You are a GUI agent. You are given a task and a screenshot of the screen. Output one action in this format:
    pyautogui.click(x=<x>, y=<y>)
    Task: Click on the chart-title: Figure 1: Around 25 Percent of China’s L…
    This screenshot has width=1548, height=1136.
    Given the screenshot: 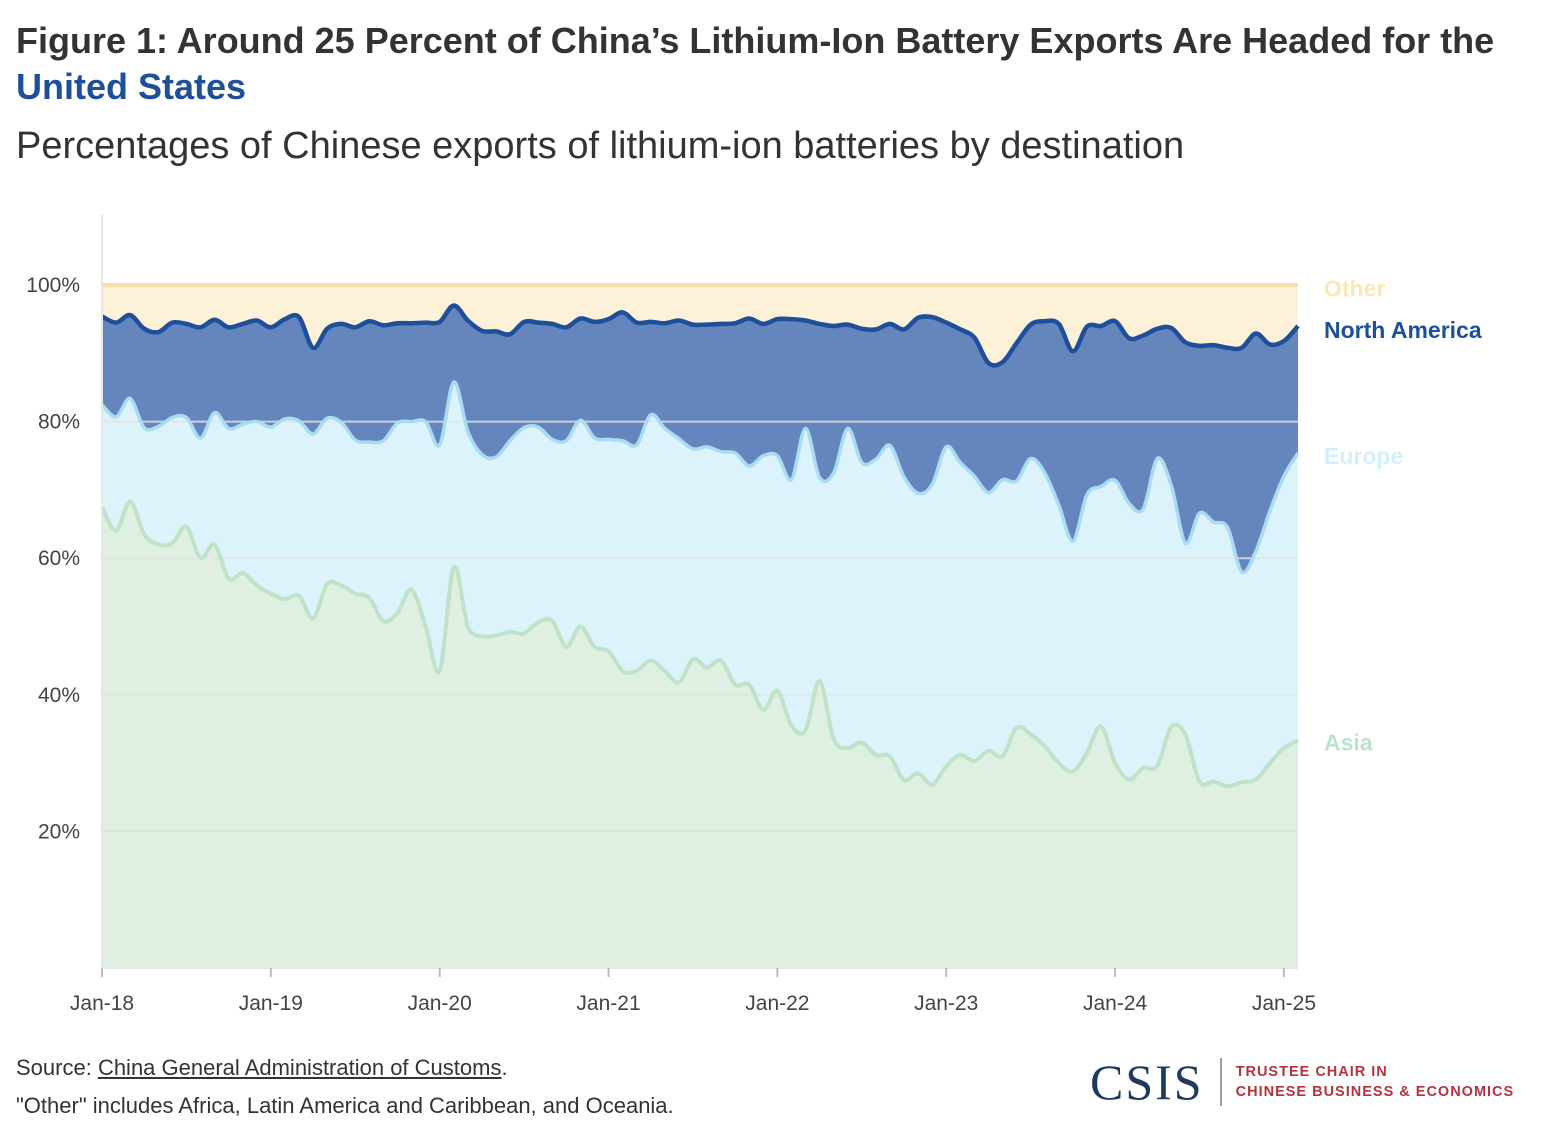 What is the action you would take?
    pyautogui.click(x=766, y=64)
    